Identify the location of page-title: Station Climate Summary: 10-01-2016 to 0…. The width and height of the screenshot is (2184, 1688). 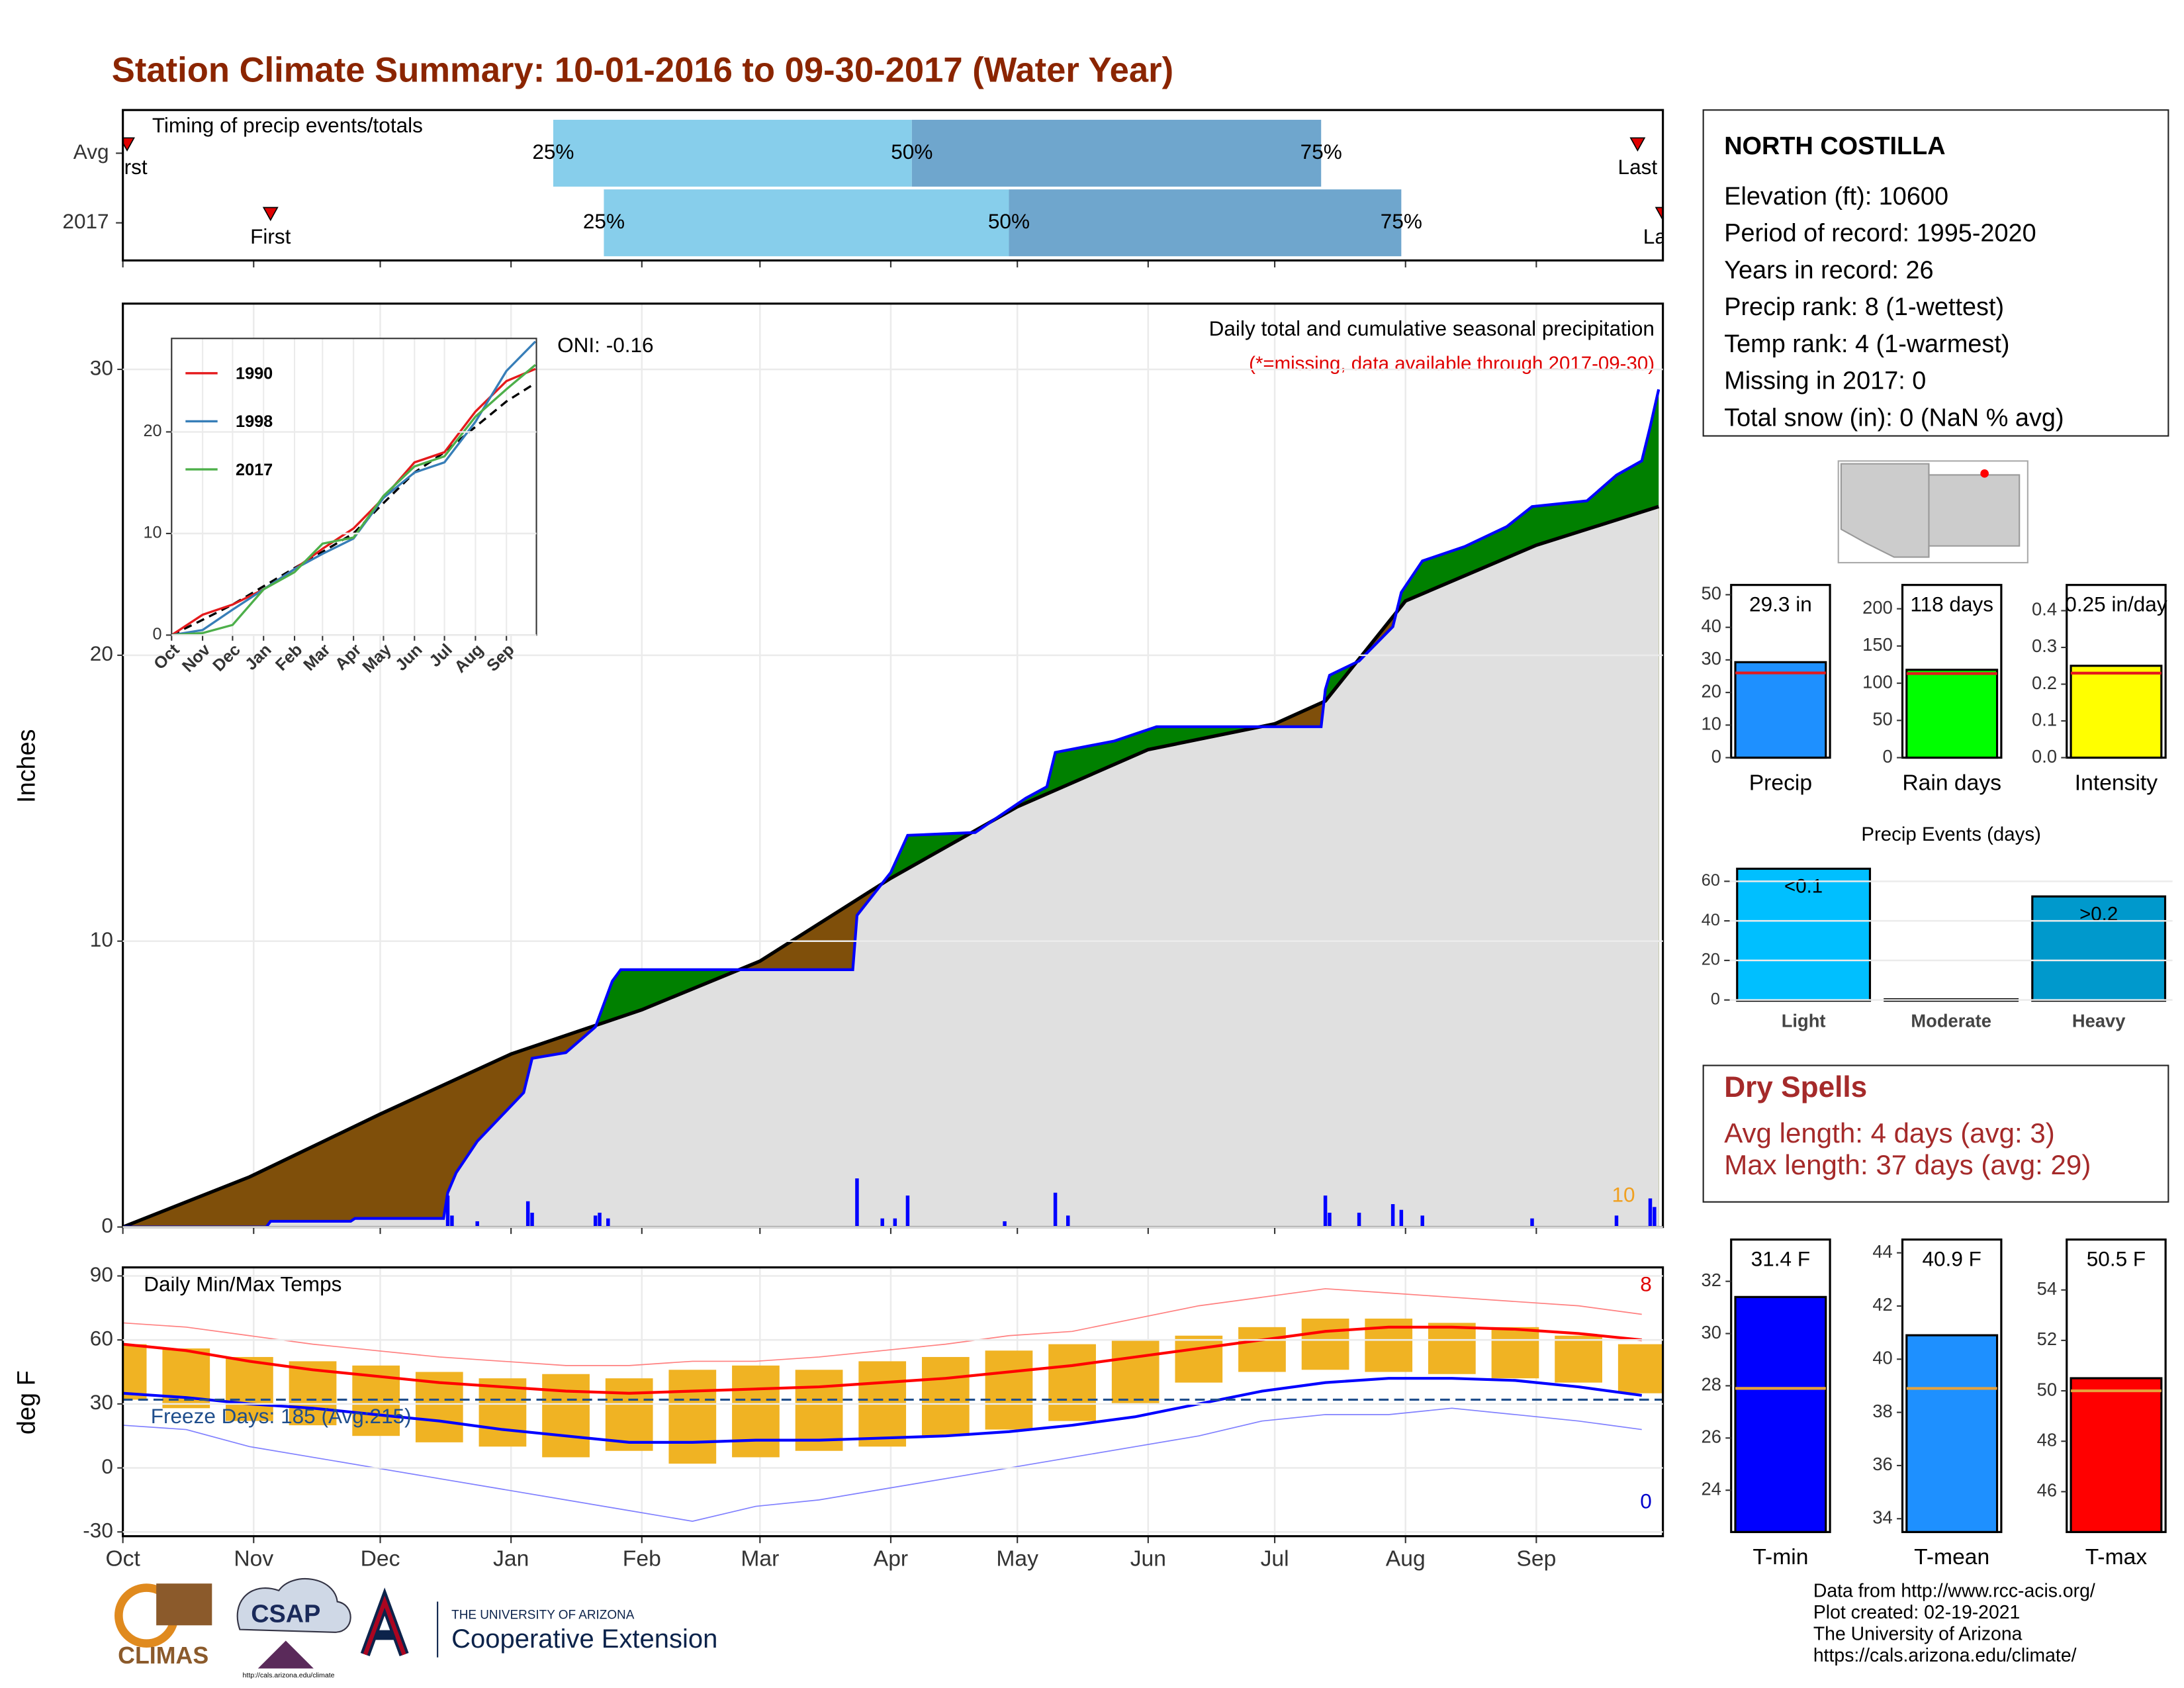
(643, 69).